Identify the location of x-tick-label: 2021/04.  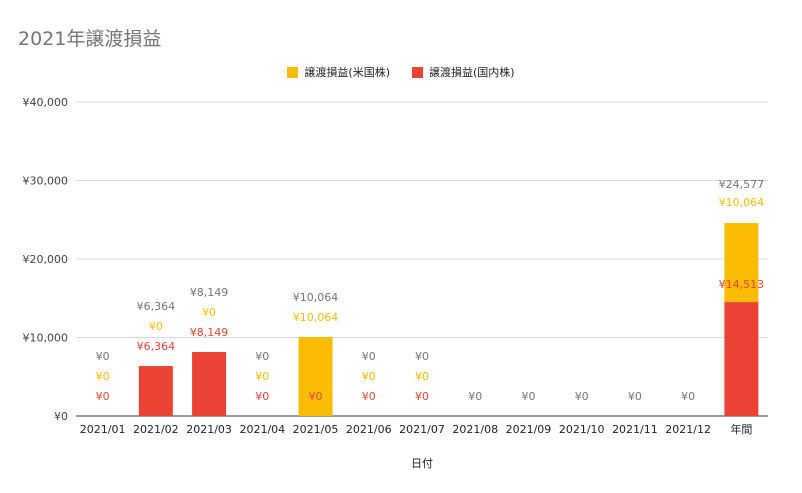
(262, 429).